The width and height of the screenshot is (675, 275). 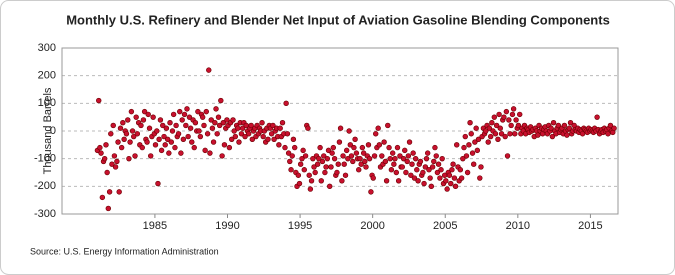 I want to click on y-axis-label: Thousand Barrels, so click(x=48, y=130).